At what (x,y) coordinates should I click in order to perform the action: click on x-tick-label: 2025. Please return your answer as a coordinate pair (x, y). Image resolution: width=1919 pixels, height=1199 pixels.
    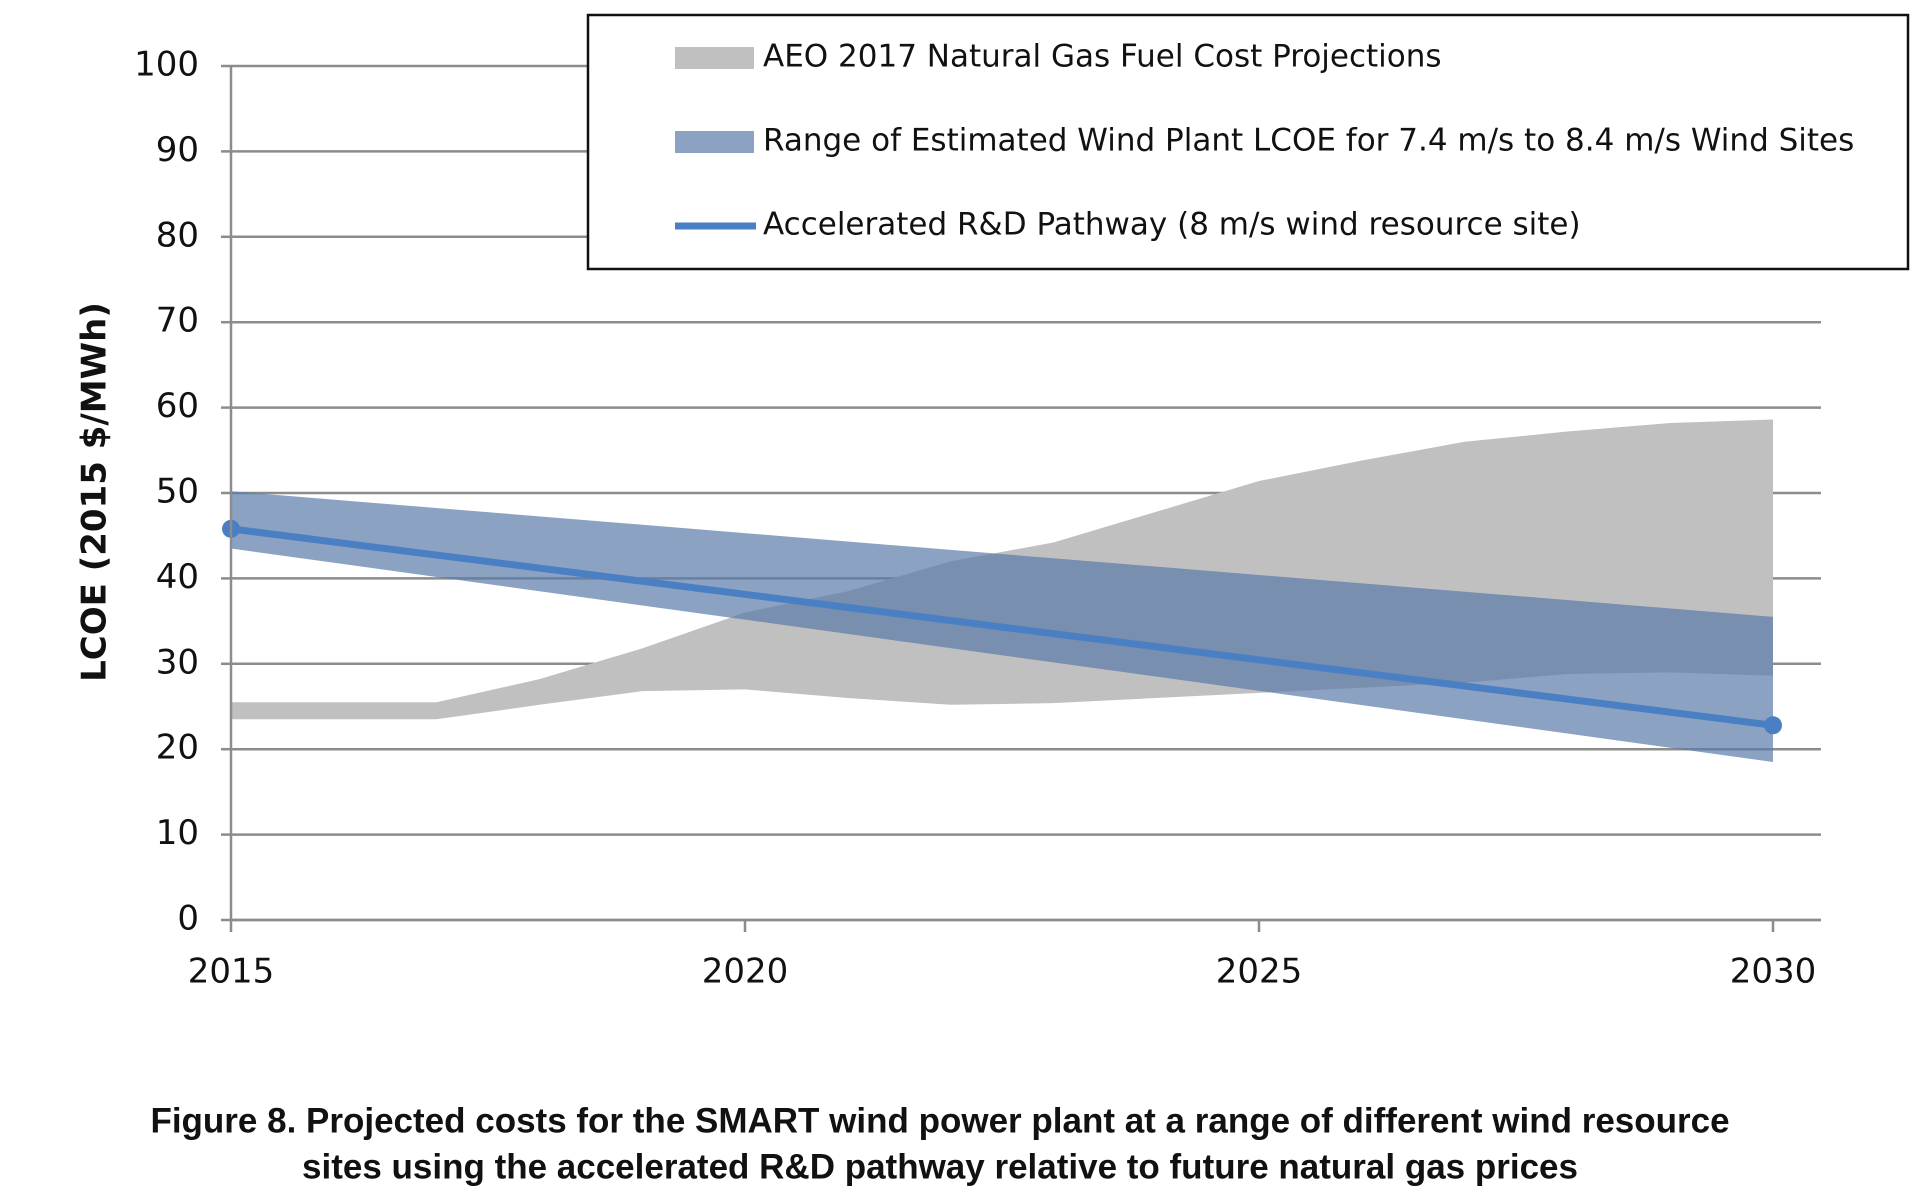
    Looking at the image, I should click on (1259, 972).